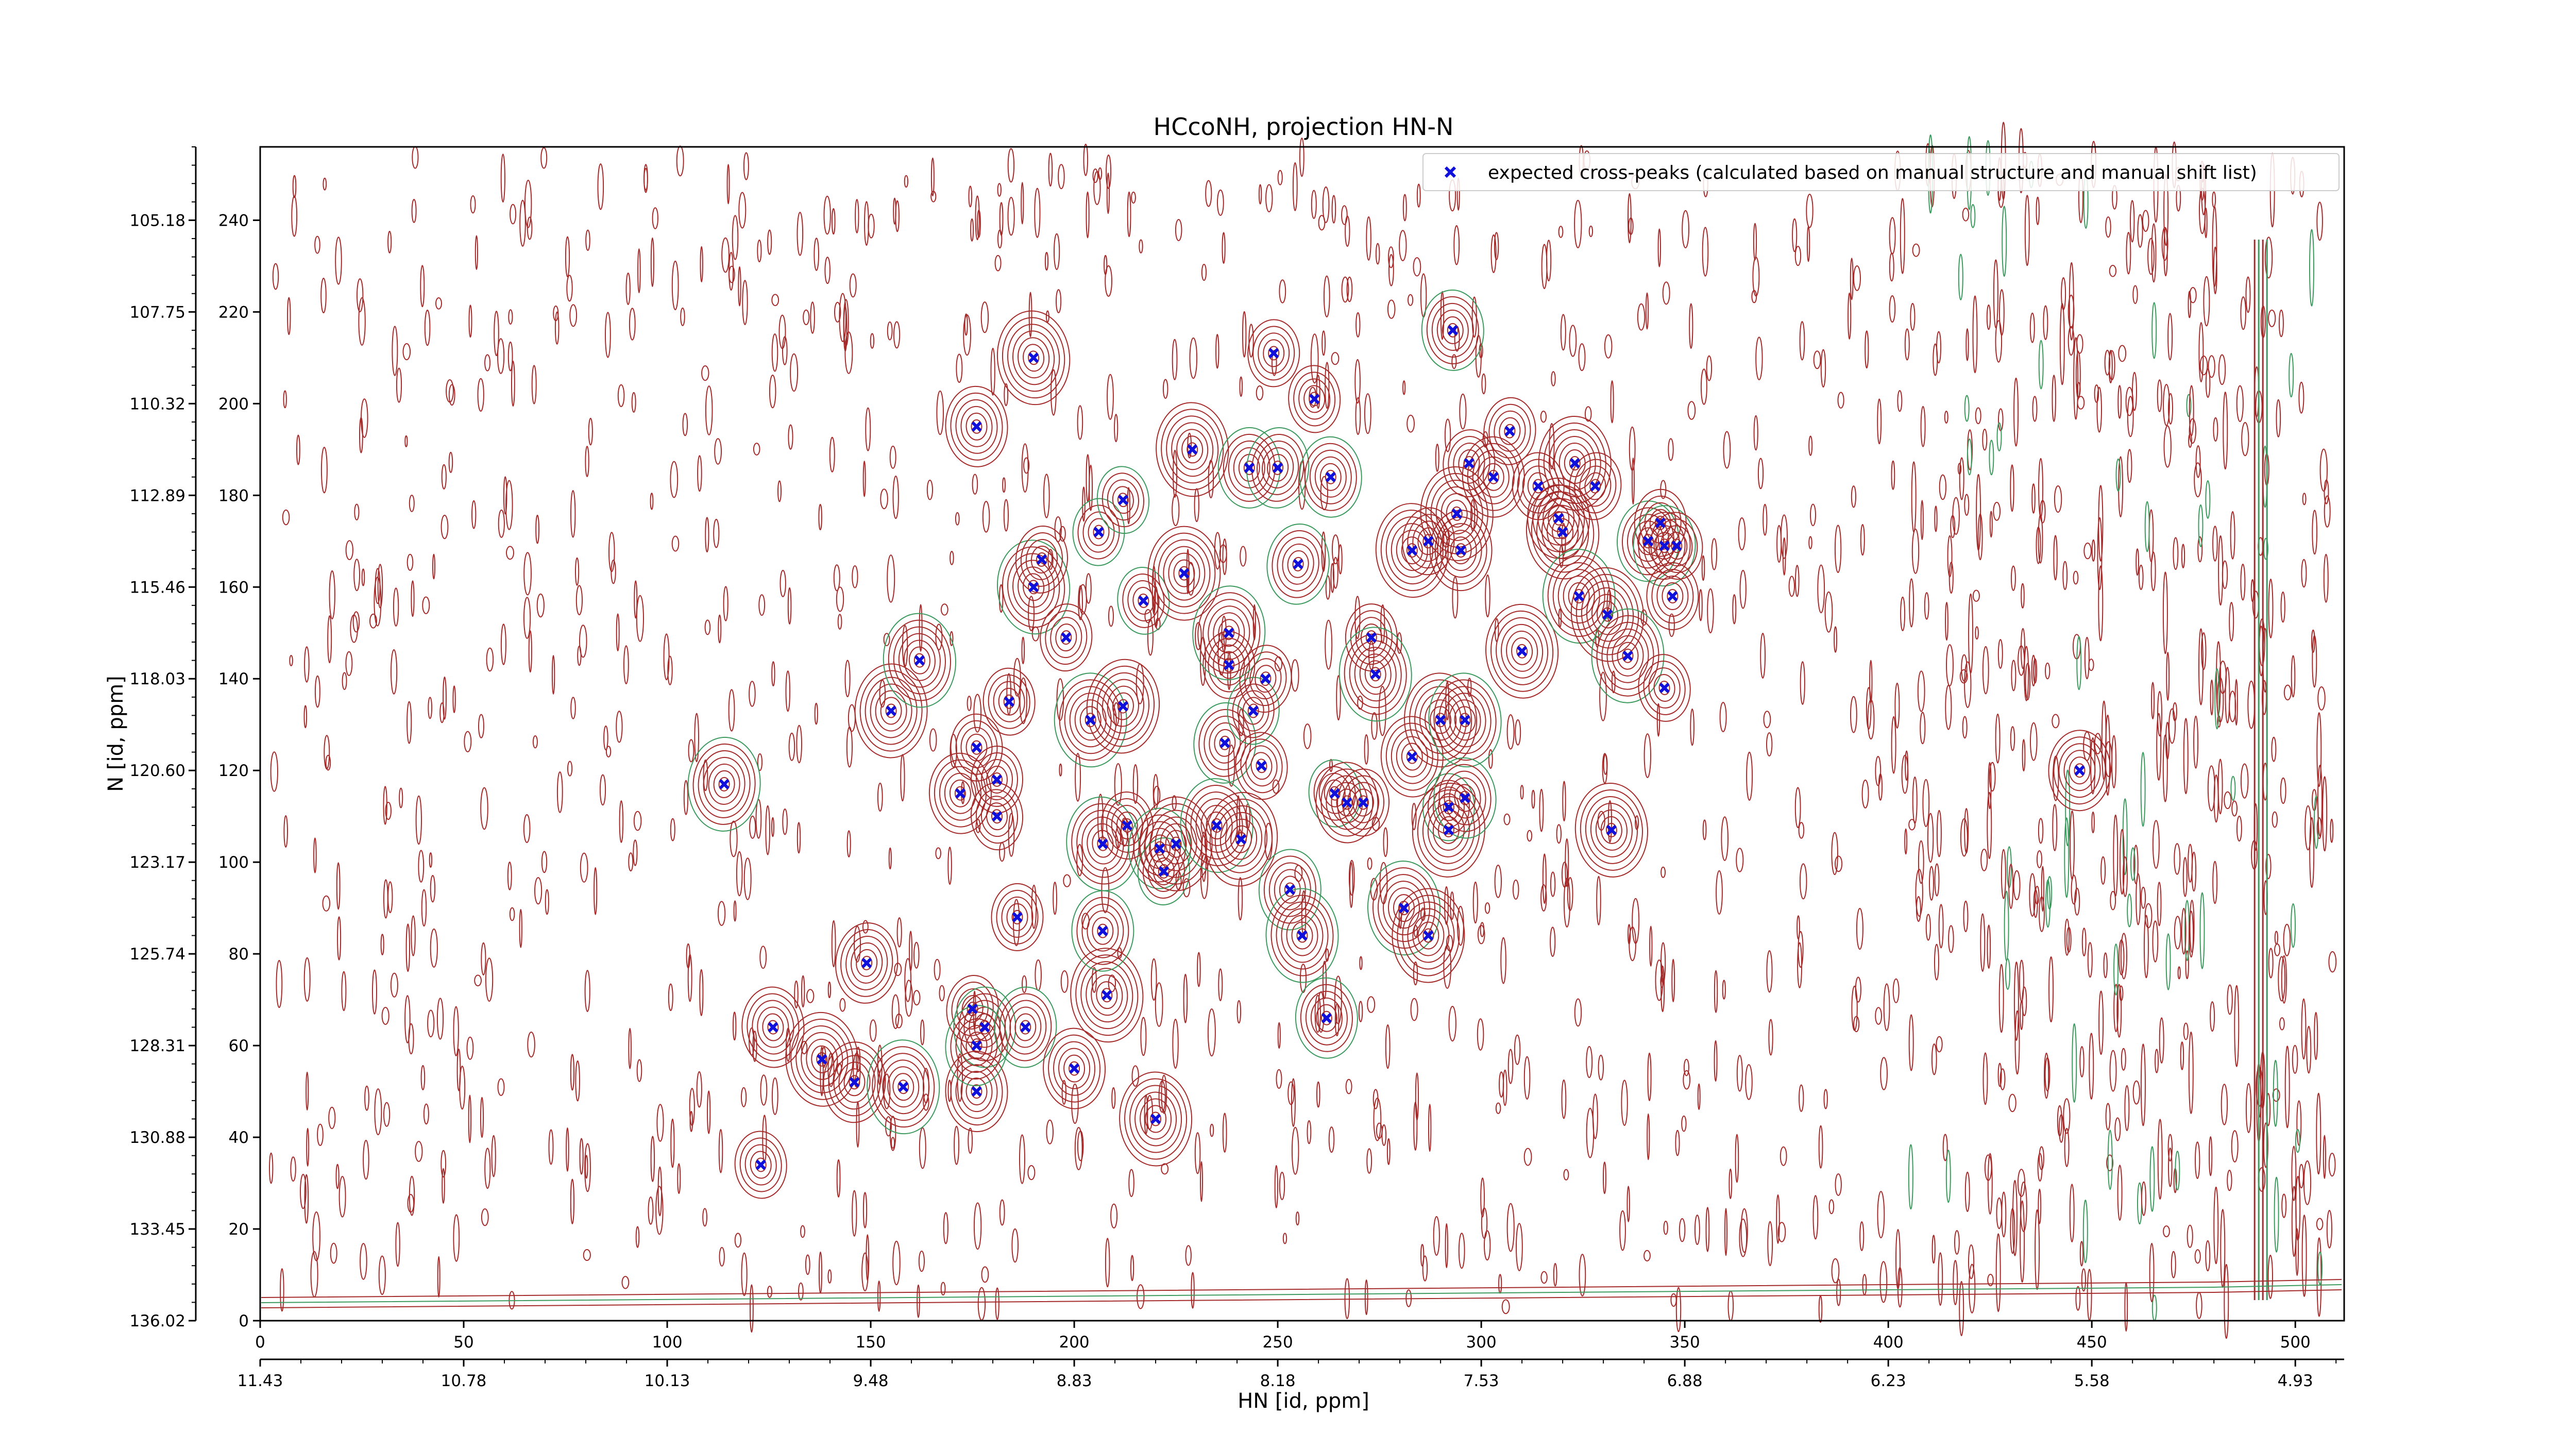 The image size is (2576, 1449). What do you see at coordinates (260, 1381) in the screenshot?
I see `x-ppm-tick-label: 11.43` at bounding box center [260, 1381].